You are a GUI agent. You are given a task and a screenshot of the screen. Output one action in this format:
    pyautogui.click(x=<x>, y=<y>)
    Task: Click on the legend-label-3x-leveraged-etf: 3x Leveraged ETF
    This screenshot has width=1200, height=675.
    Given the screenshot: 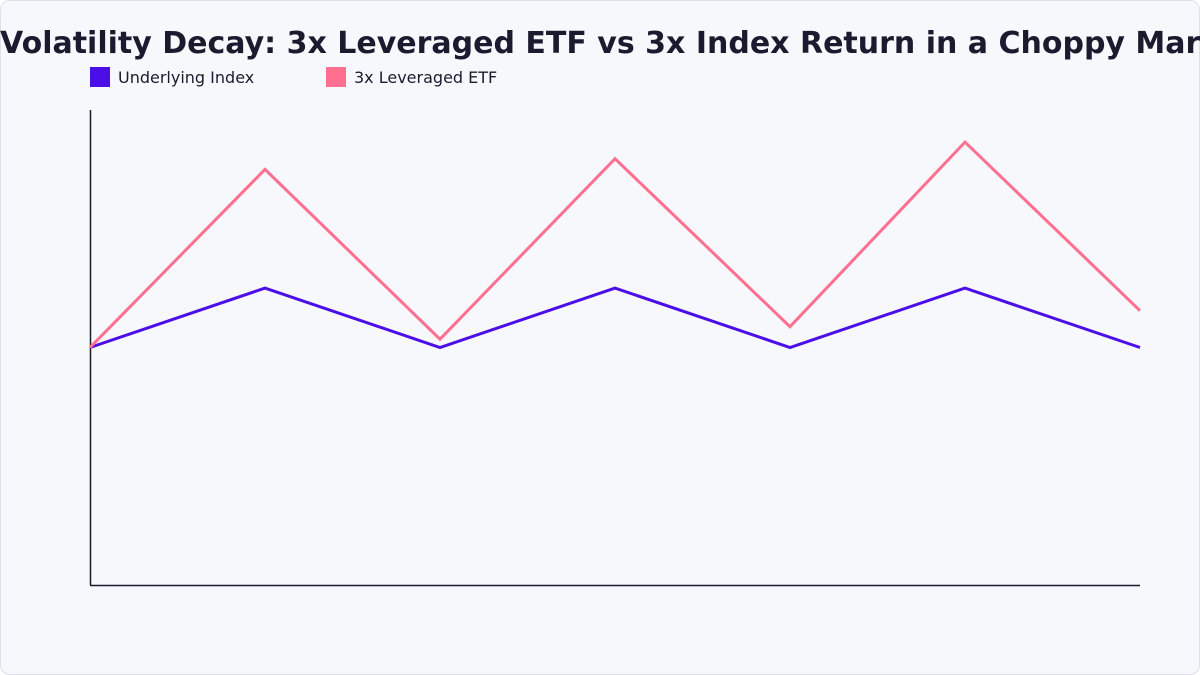 What is the action you would take?
    pyautogui.click(x=426, y=77)
    